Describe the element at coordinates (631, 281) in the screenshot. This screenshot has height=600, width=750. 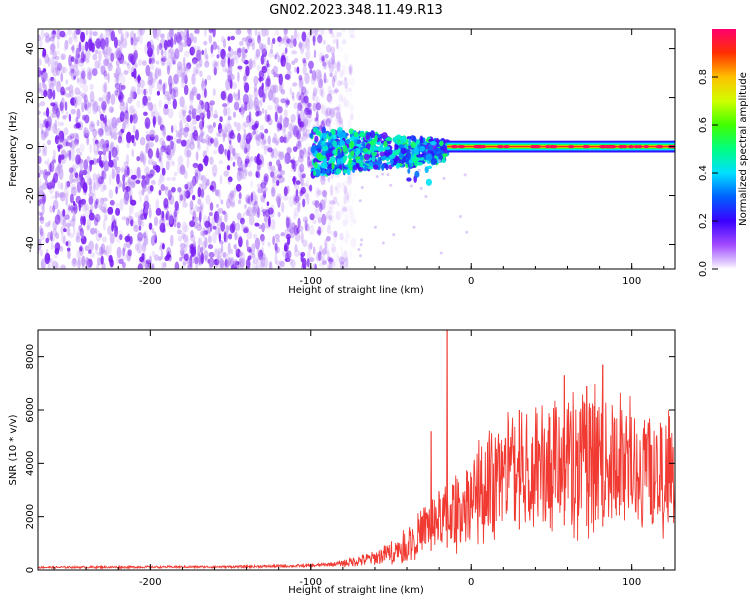
I see `spectrogram-xtick-label: 100` at that location.